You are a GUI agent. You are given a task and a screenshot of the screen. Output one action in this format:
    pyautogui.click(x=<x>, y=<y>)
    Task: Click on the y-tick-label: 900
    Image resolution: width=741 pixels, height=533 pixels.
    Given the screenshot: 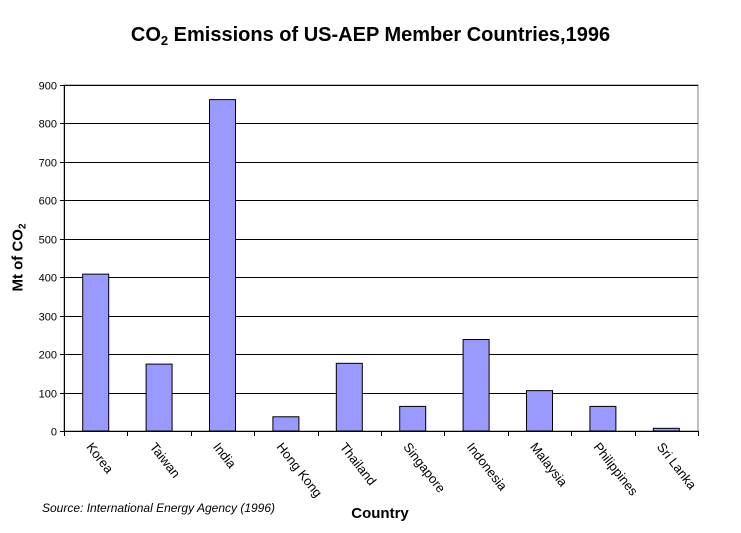 What is the action you would take?
    pyautogui.click(x=48, y=87)
    